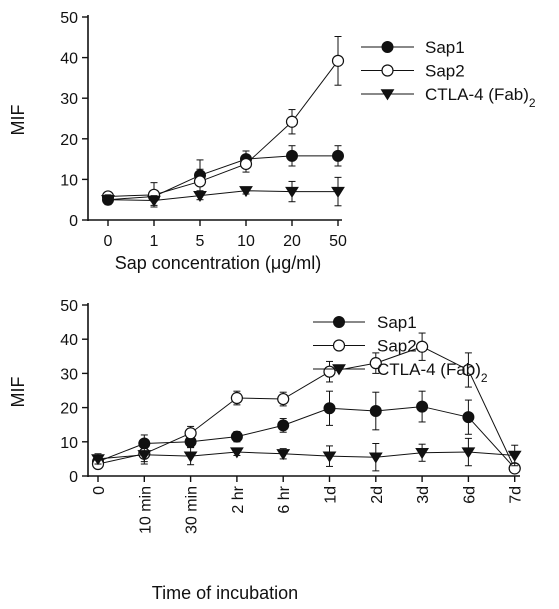 This screenshot has height=609, width=559. I want to click on x-tick-label: 50, so click(338, 241).